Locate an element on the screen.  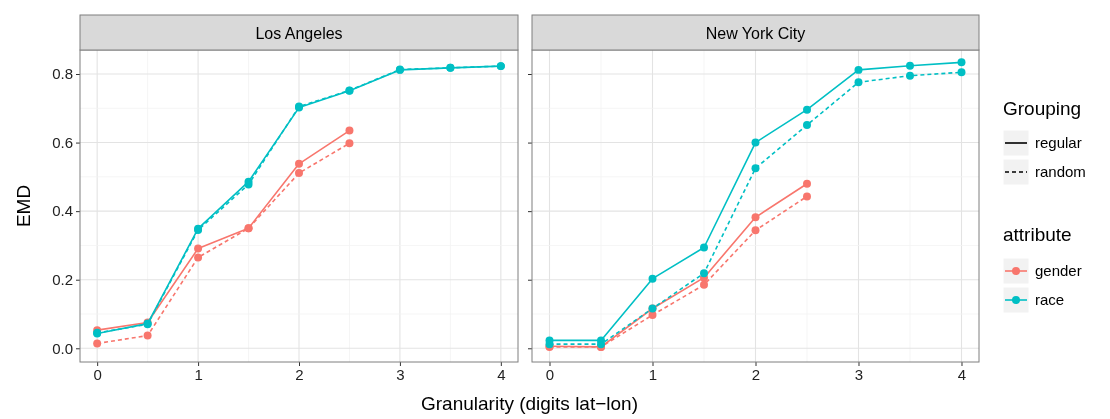
y-tick-label: 0.0 is located at coordinates (62, 348).